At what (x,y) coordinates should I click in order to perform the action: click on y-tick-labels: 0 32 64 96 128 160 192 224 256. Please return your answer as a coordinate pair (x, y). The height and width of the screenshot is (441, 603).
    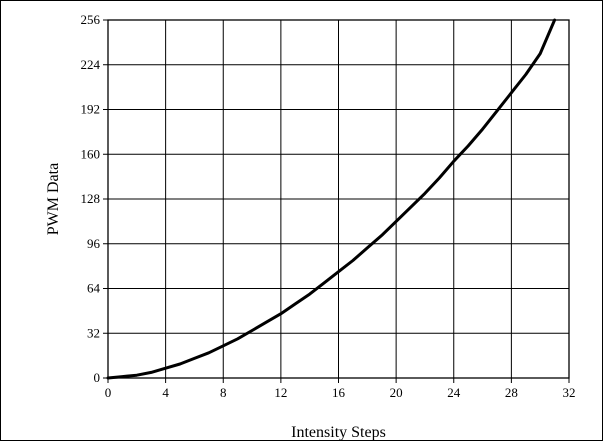
    Looking at the image, I should click on (91, 198).